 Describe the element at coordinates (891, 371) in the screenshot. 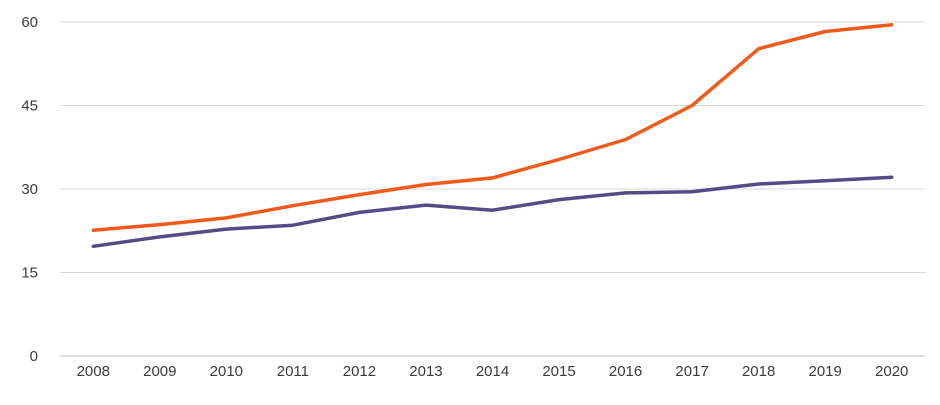

I see `x-tick-label: 2020` at that location.